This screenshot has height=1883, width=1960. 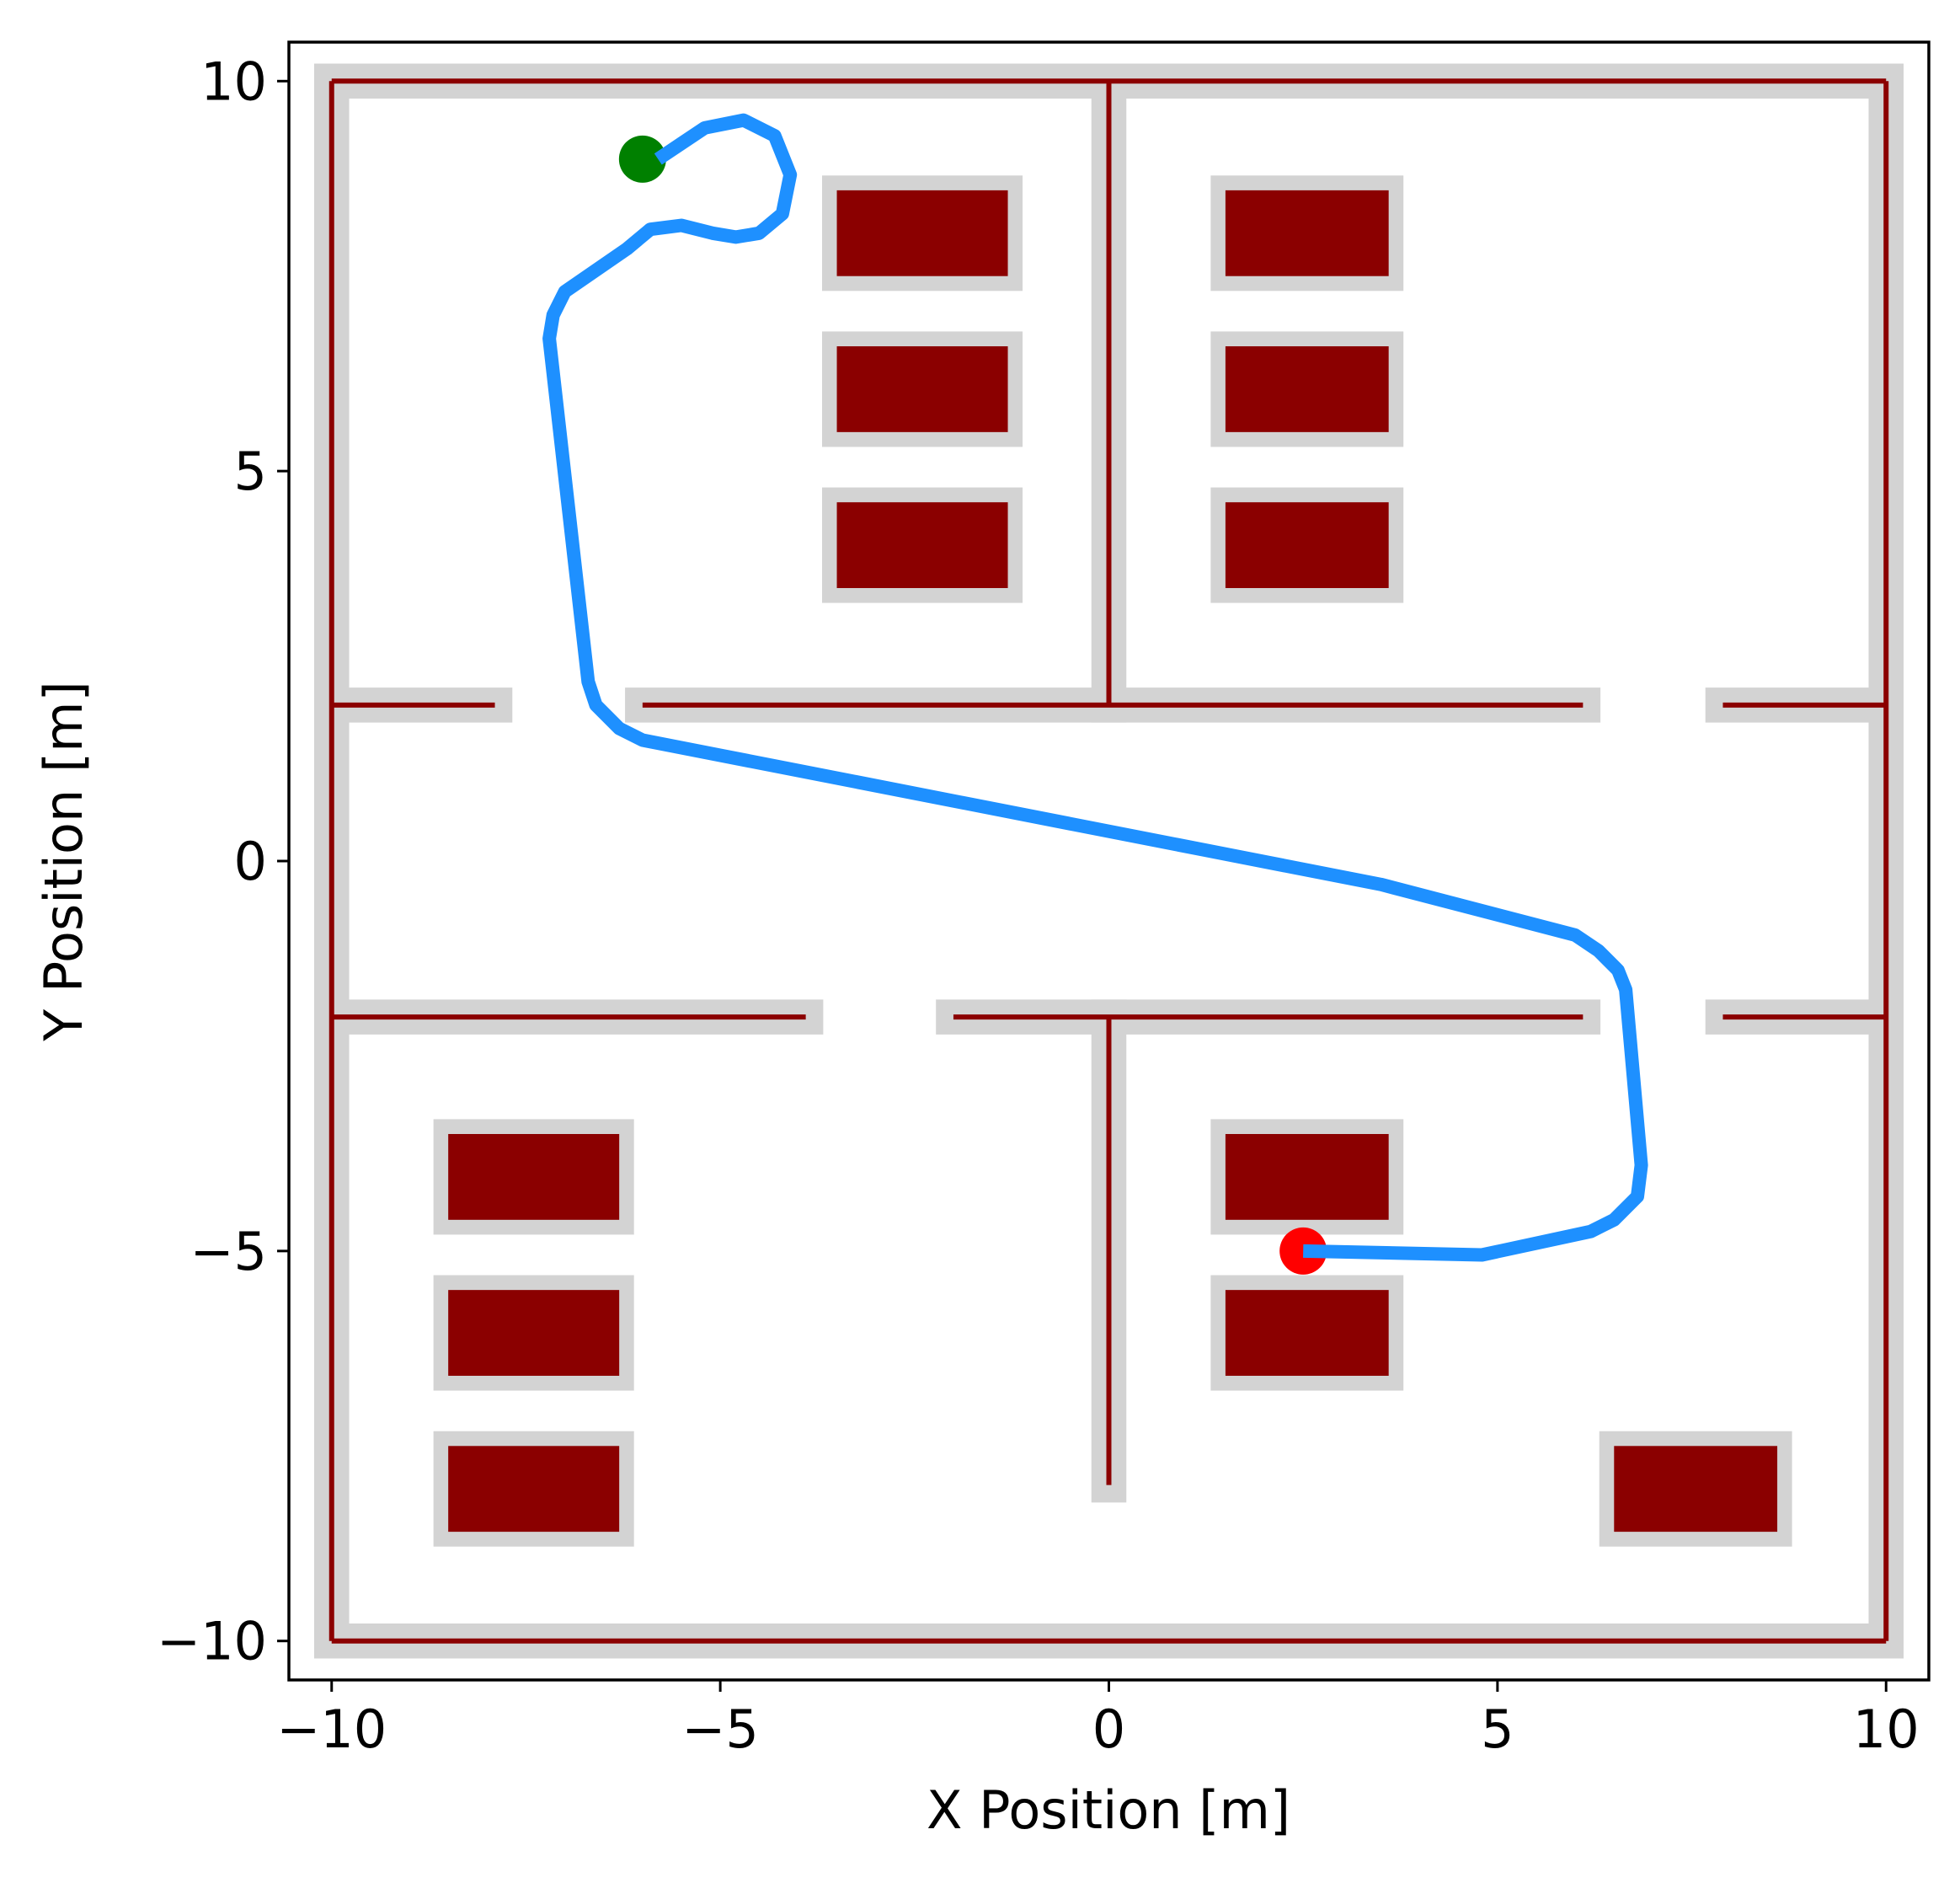 What do you see at coordinates (1497, 1729) in the screenshot?
I see `x-tick-label-3: 5` at bounding box center [1497, 1729].